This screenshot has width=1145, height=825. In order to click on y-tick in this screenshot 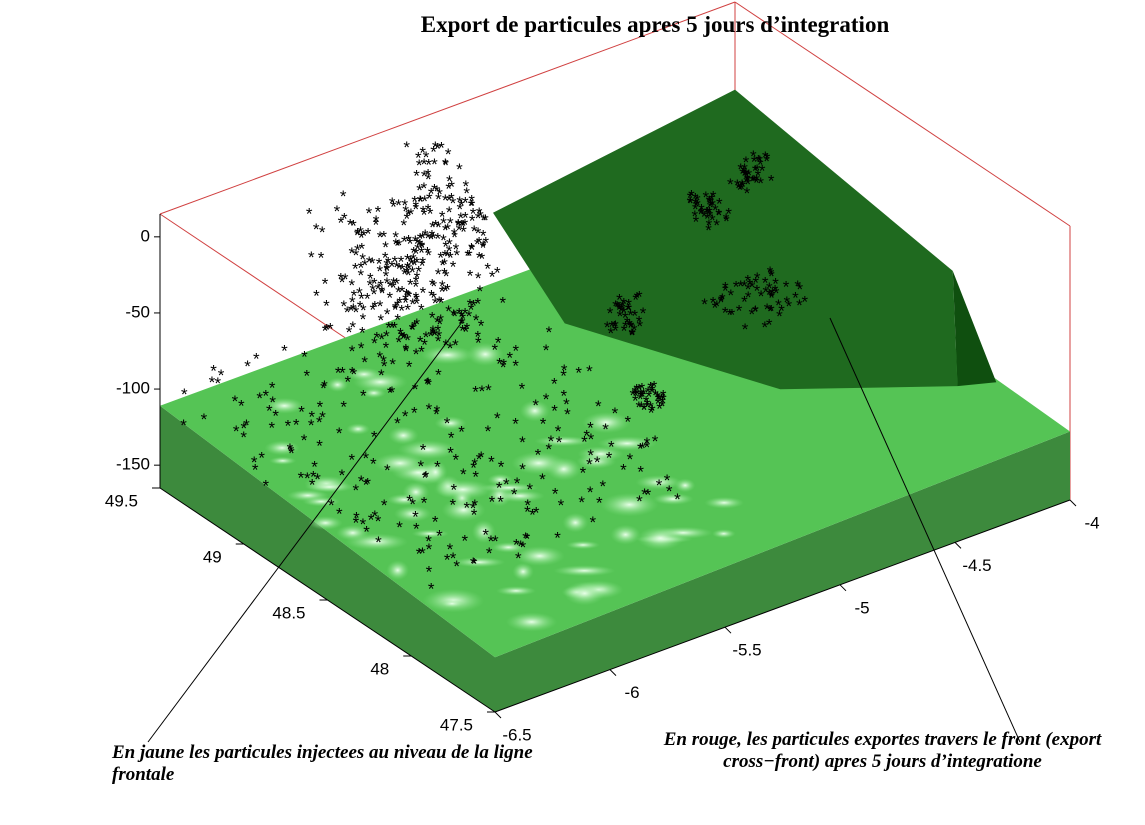, I will do `click(958, 545)`.